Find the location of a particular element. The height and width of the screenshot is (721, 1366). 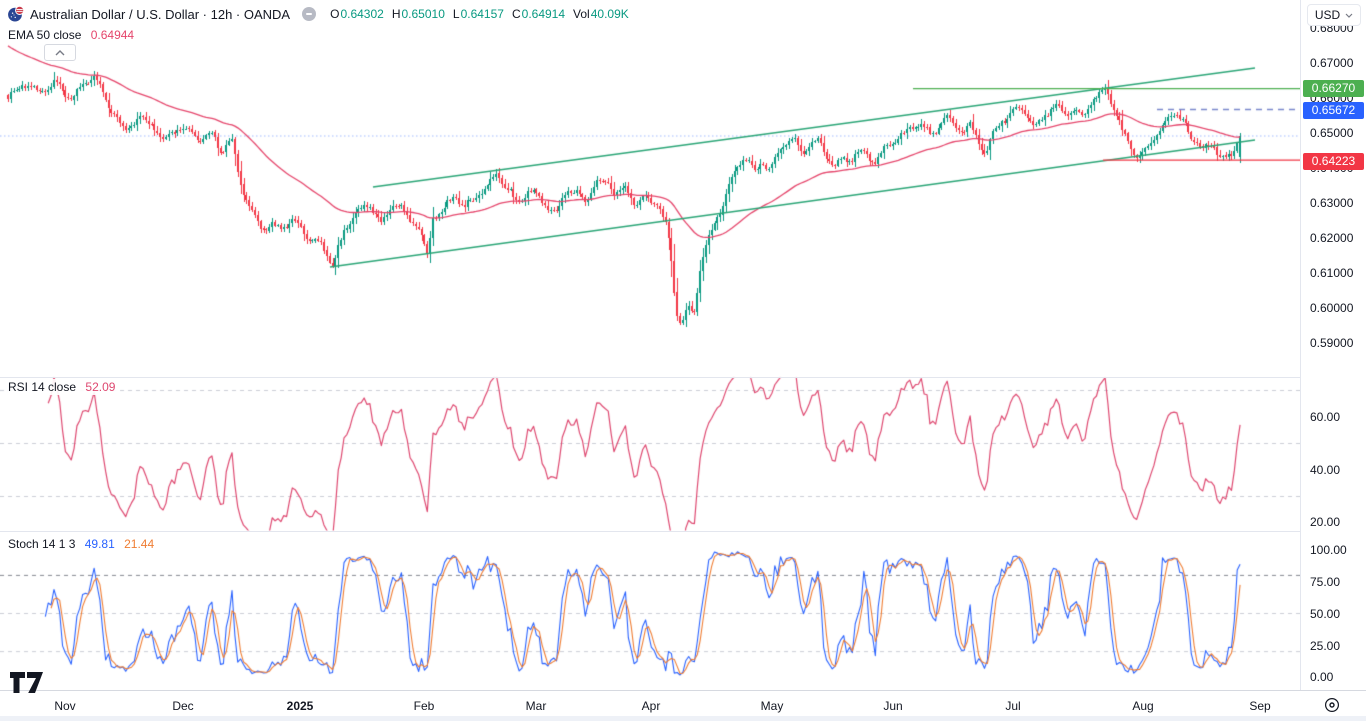

minus-icon is located at coordinates (309, 14).